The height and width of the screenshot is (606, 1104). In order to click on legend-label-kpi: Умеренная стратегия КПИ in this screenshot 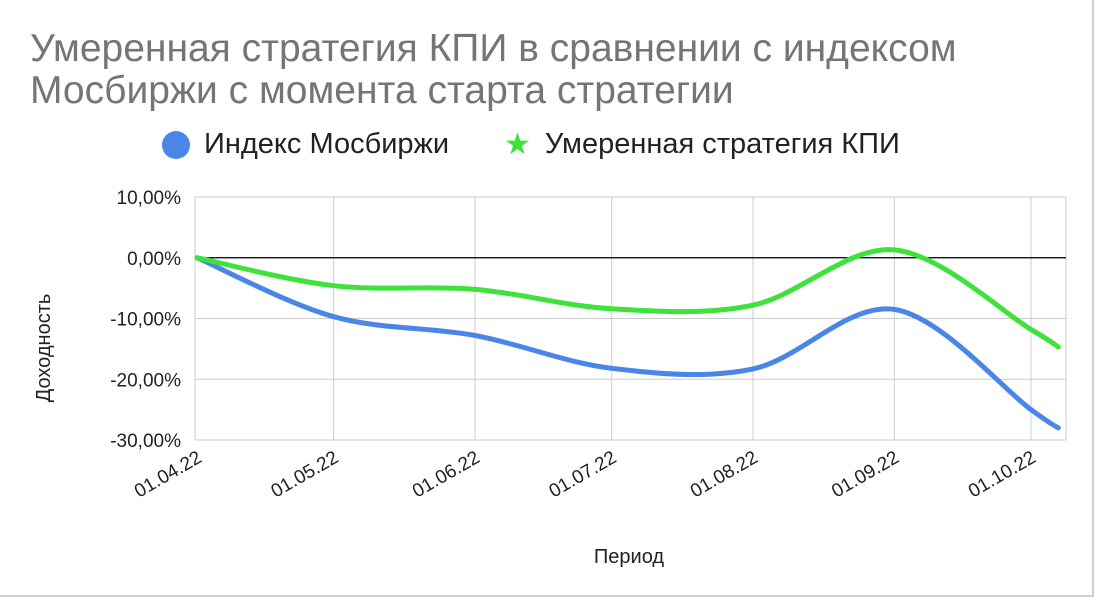, I will do `click(722, 144)`.